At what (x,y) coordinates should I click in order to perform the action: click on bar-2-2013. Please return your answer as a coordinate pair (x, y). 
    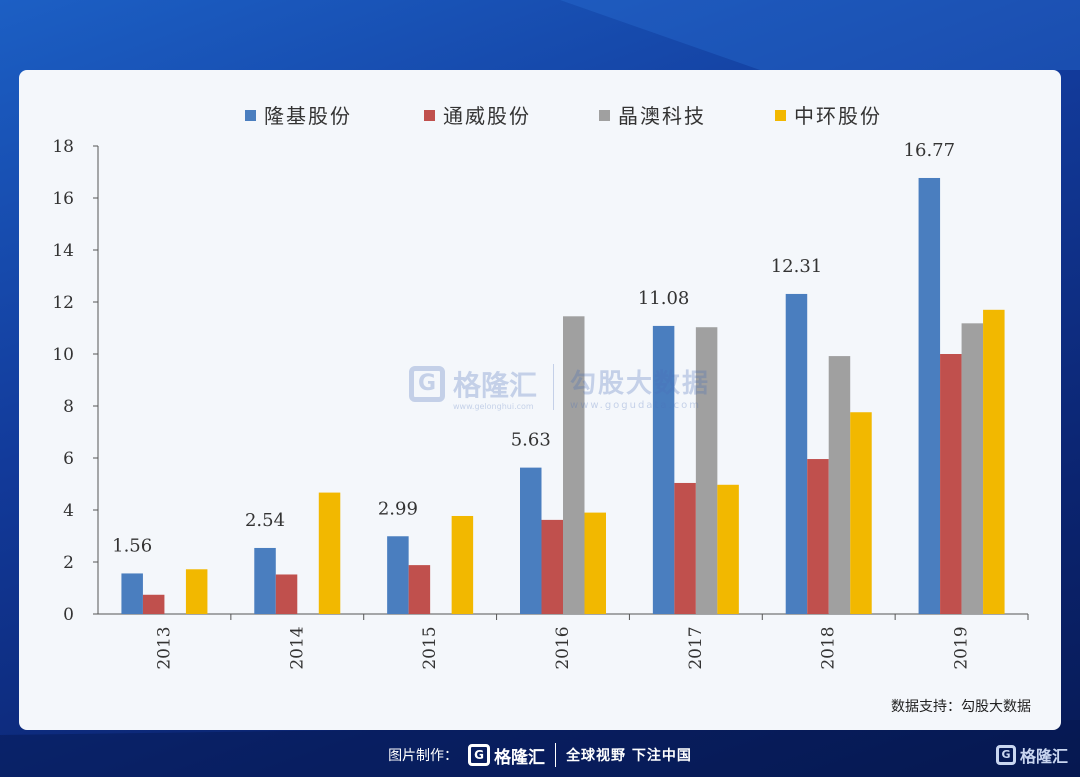
    Looking at the image, I should click on (153, 604).